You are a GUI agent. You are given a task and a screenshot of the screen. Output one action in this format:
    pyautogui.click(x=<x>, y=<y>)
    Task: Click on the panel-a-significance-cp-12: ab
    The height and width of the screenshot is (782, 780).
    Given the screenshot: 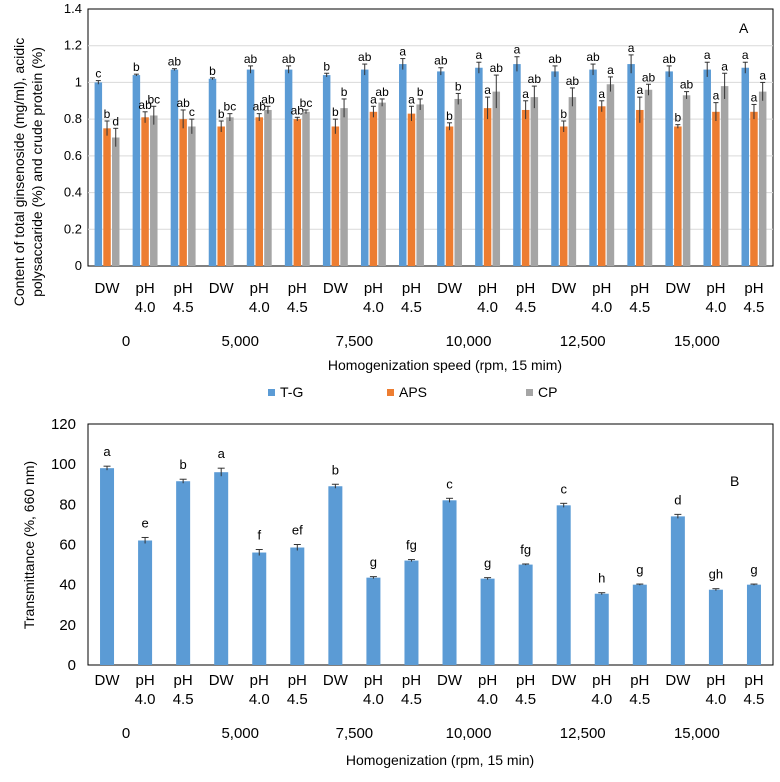 What is the action you would take?
    pyautogui.click(x=573, y=81)
    